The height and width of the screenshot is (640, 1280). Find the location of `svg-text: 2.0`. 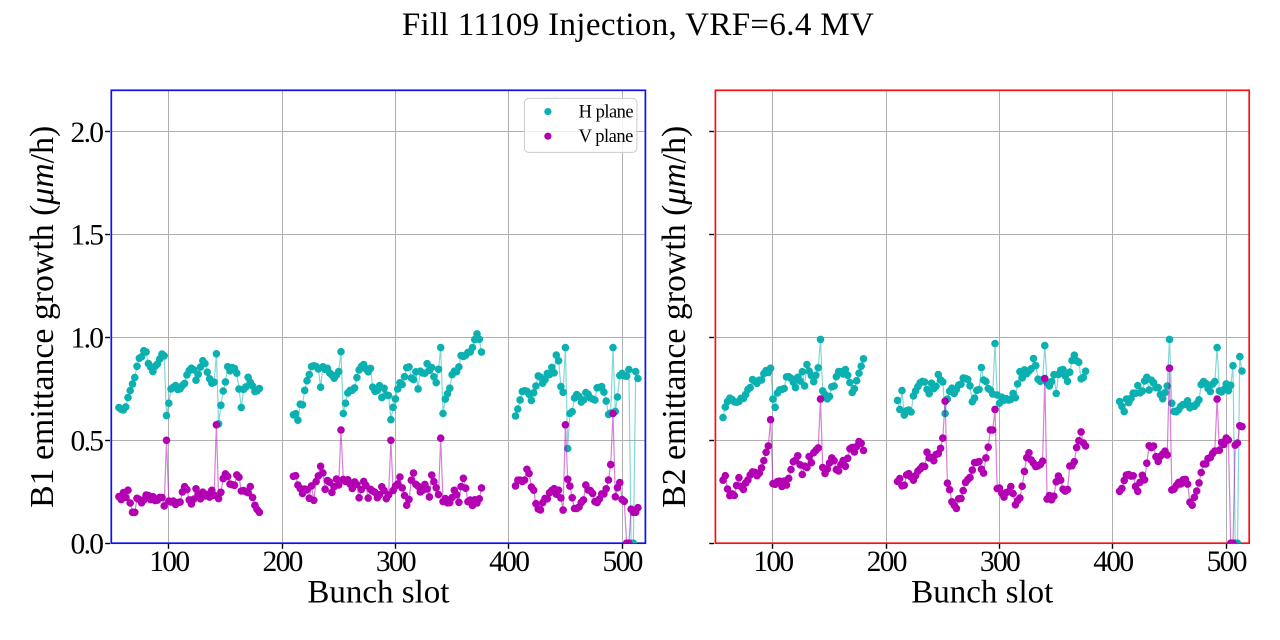

svg-text: 2.0 is located at coordinates (87, 133).